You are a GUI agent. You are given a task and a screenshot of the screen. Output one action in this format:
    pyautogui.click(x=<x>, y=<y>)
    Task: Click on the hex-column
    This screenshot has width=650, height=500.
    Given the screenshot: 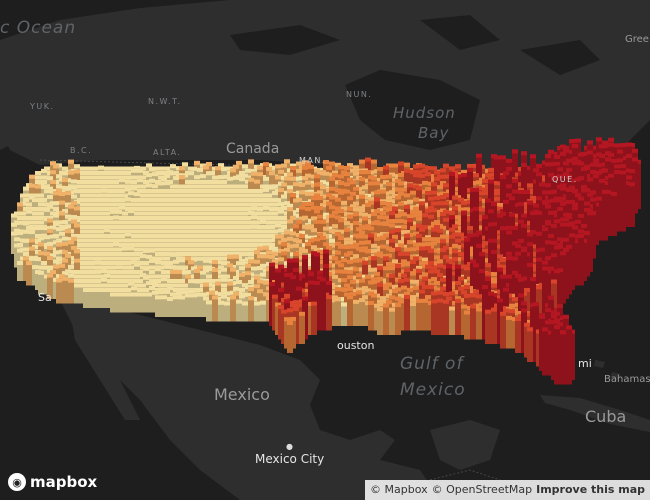 What is the action you would take?
    pyautogui.click(x=65, y=290)
    